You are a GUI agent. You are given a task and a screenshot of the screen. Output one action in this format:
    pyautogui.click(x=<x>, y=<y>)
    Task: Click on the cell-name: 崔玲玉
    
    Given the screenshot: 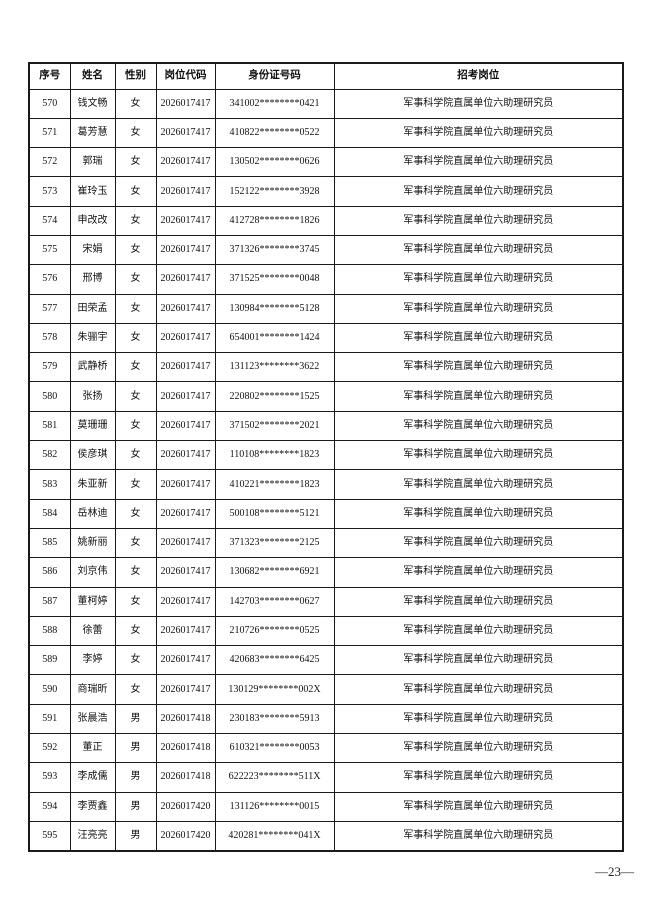 What is the action you would take?
    pyautogui.click(x=92, y=191)
    